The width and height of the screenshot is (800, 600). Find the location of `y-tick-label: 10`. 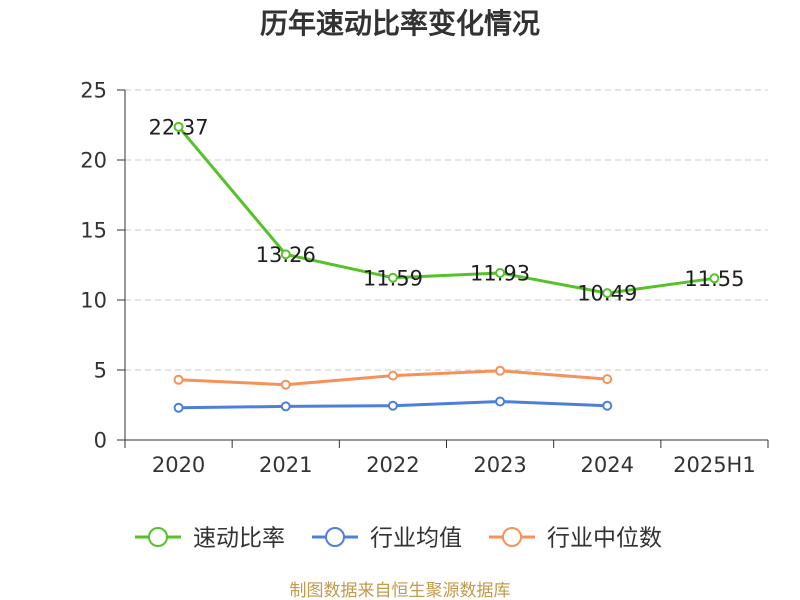

y-tick-label: 10 is located at coordinates (93, 301).